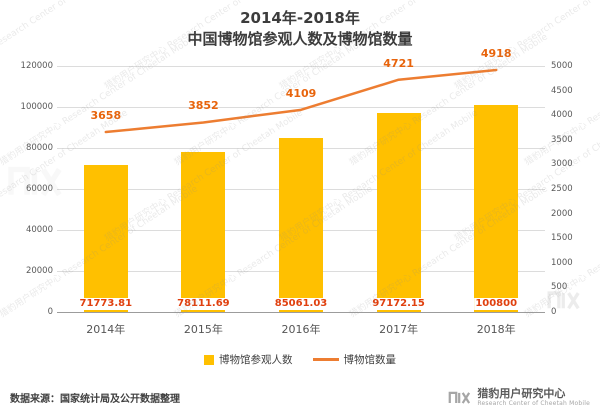 The height and width of the screenshot is (413, 600). I want to click on left-axis-tick: 60000, so click(39, 189).